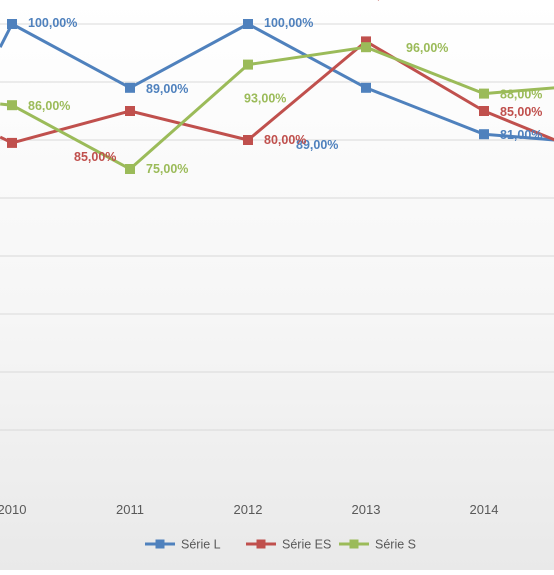 Image resolution: width=554 pixels, height=575 pixels. Describe the element at coordinates (49, 106) in the screenshot. I see `data-label: 86,00%` at that location.